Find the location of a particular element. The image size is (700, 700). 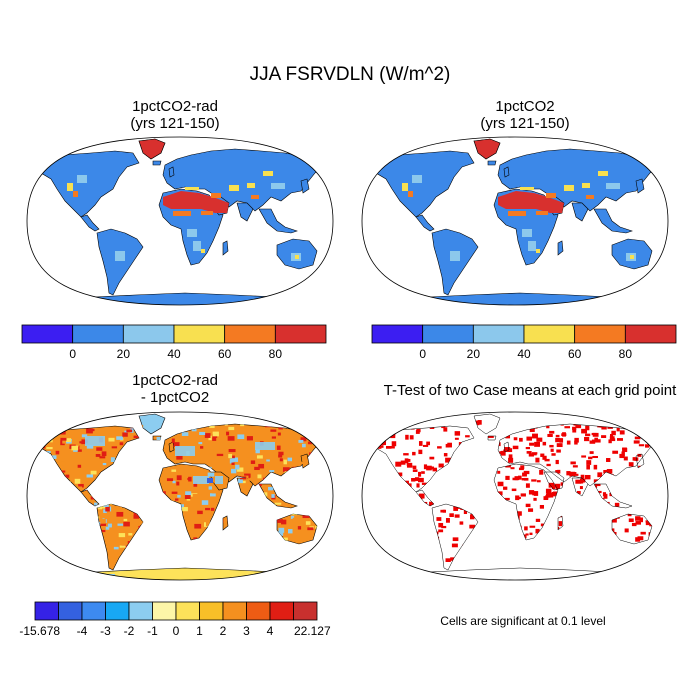

colorbar-label: 80 is located at coordinates (276, 354).